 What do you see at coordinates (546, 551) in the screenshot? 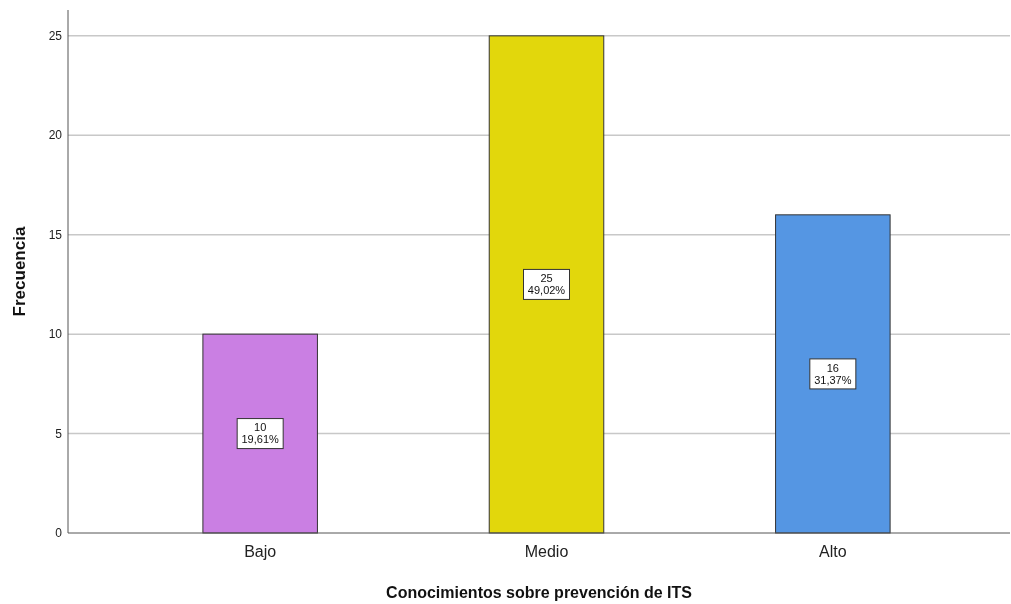
I see `x-tick-label: Medio` at bounding box center [546, 551].